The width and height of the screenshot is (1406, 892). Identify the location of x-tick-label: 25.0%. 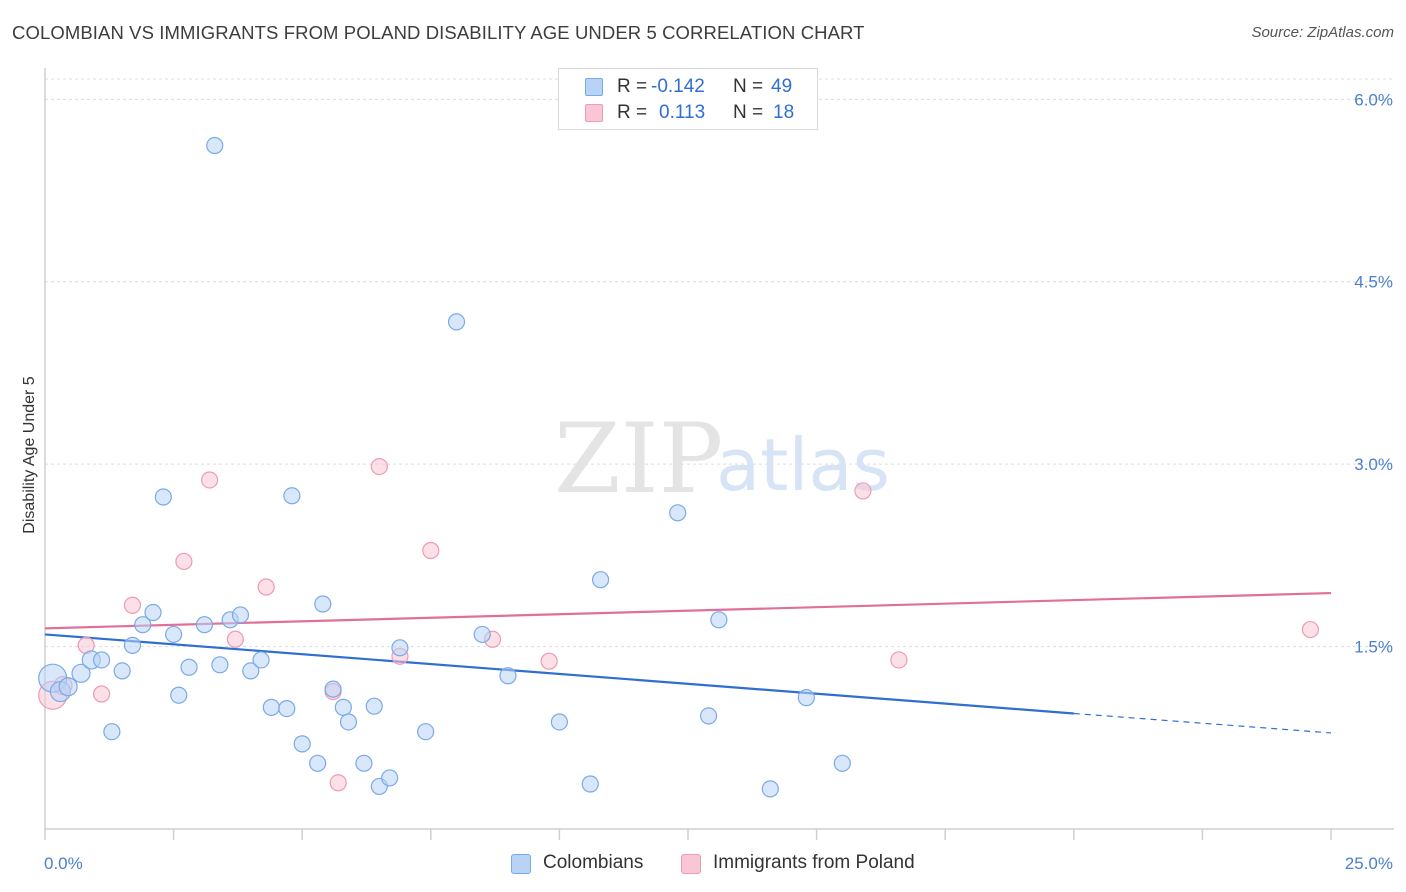
(1369, 863).